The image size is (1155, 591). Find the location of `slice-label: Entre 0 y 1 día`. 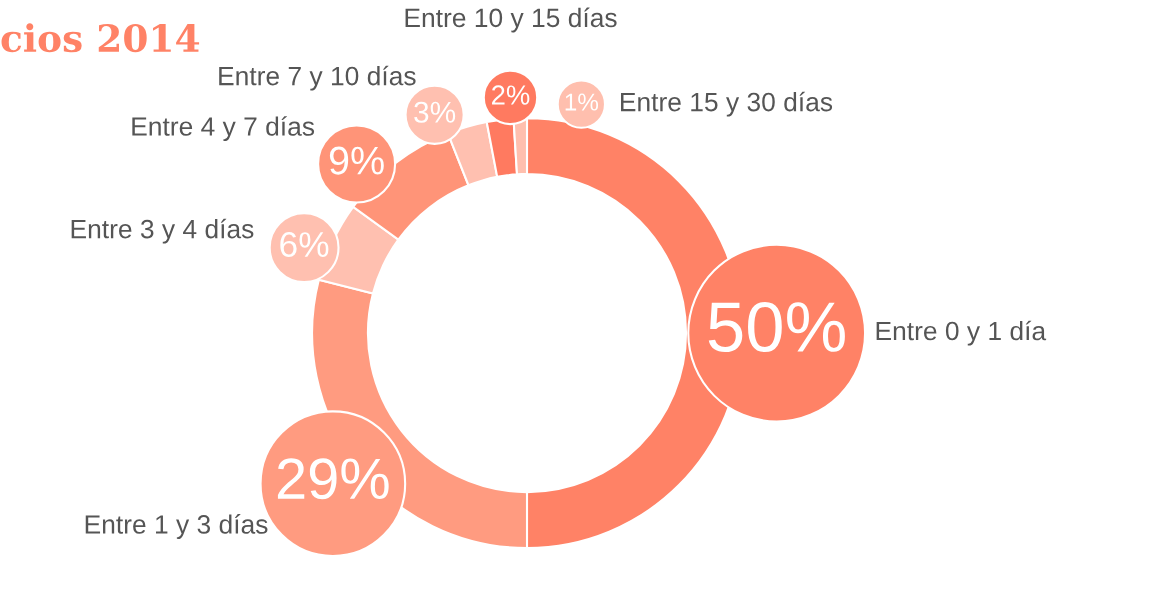

slice-label: Entre 0 y 1 día is located at coordinates (961, 333).